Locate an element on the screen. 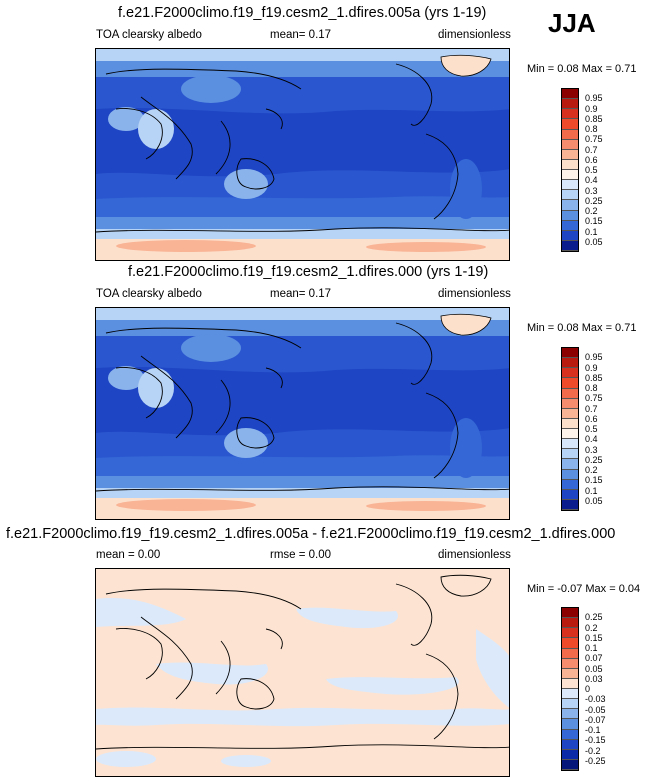 The height and width of the screenshot is (782, 645). panel-3-mean-label: mean = 0.00 is located at coordinates (128, 555).